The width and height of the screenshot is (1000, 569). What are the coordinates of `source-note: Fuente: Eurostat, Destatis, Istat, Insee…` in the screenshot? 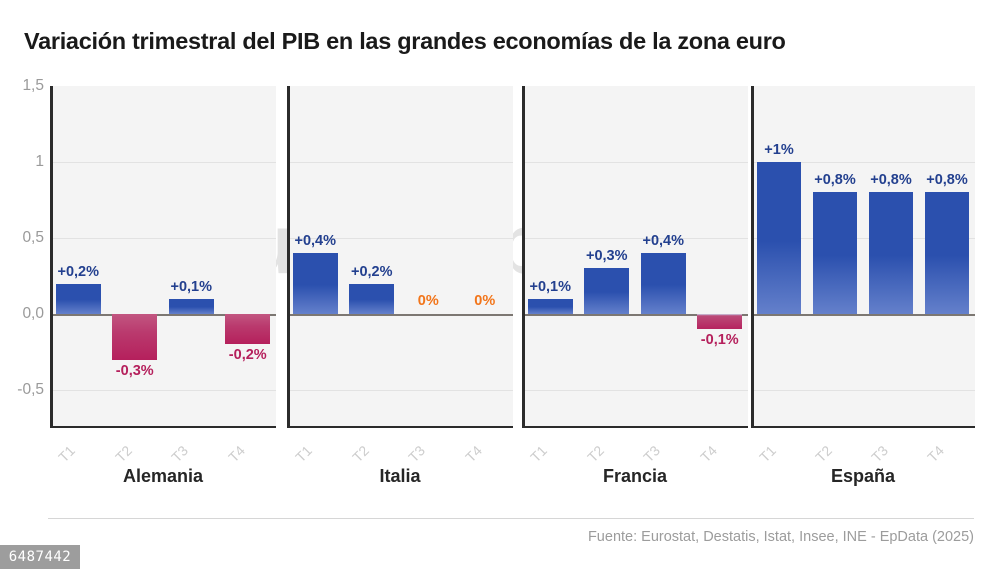 It's located at (780, 537).